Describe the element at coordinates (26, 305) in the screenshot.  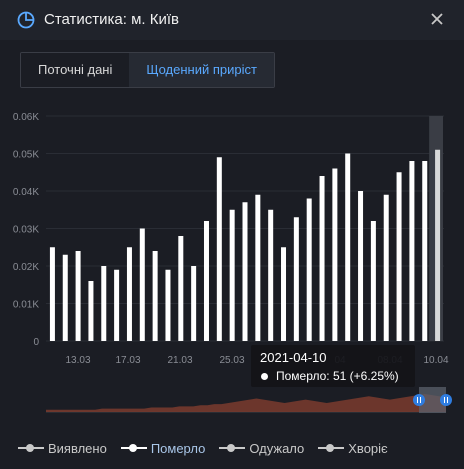
I see `y-tick-label: 0.01K` at that location.